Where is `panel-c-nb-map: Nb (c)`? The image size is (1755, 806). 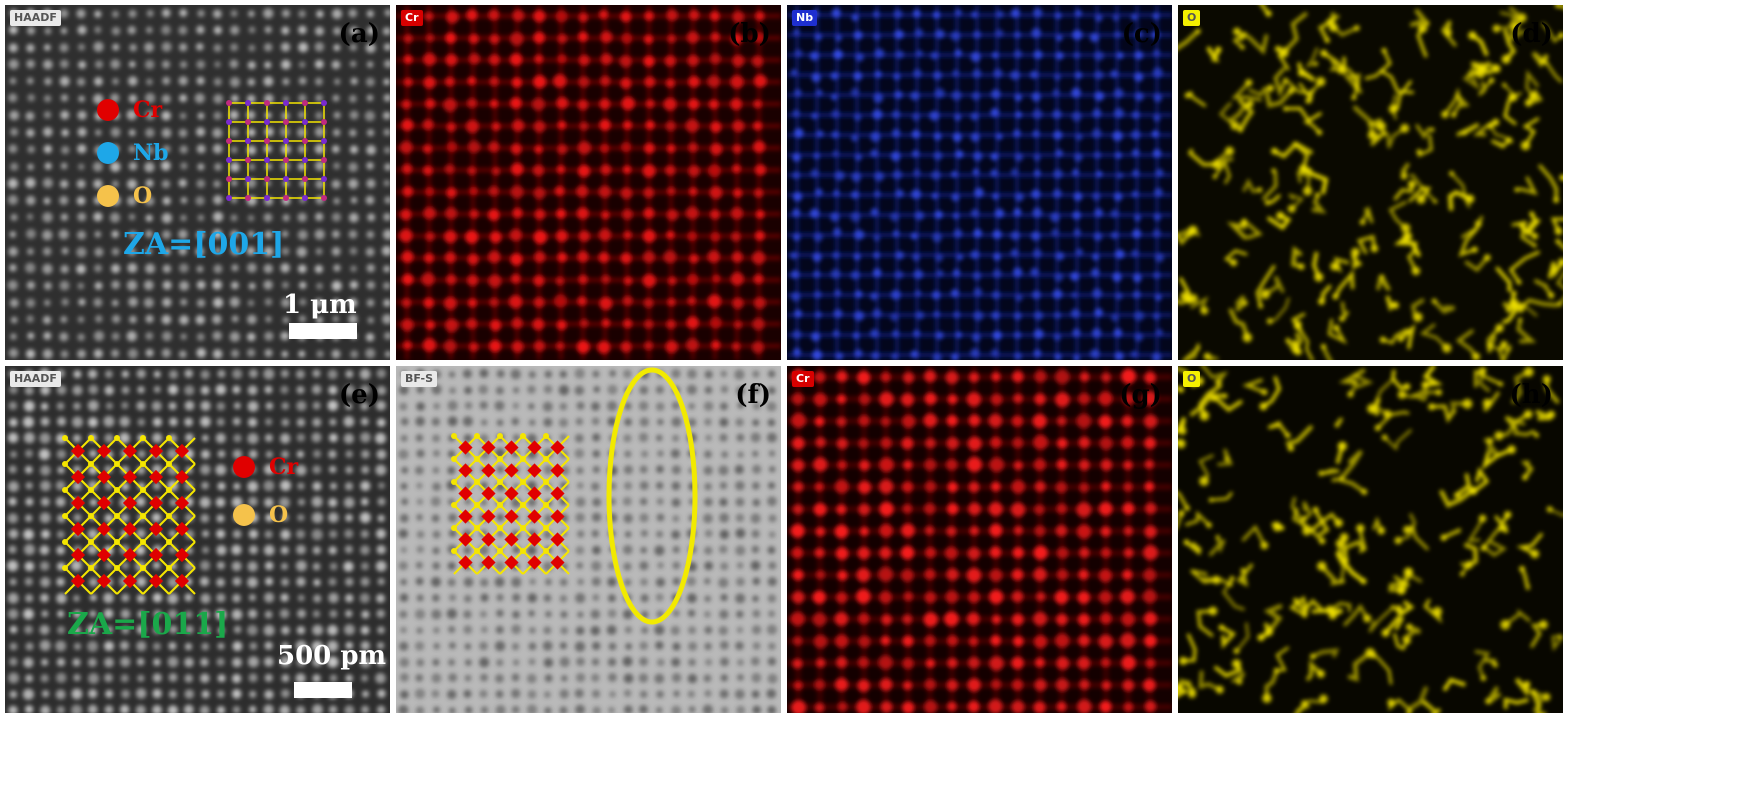
panel-c-nb-map: Nb (c) is located at coordinates (979, 182).